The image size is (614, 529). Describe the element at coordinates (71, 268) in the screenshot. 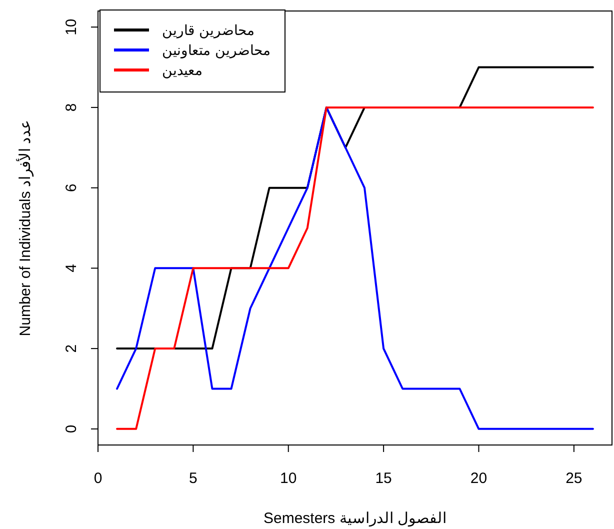

I see `y-tick-label: 4` at that location.